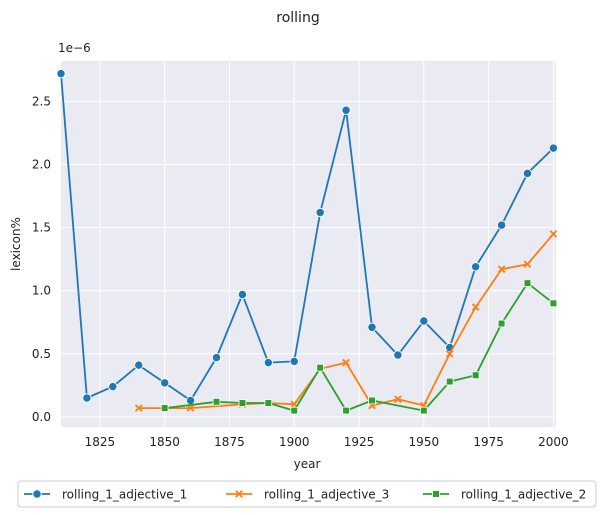 The image size is (604, 515). Describe the element at coordinates (294, 442) in the screenshot. I see `x-tick-label: 1900` at that location.